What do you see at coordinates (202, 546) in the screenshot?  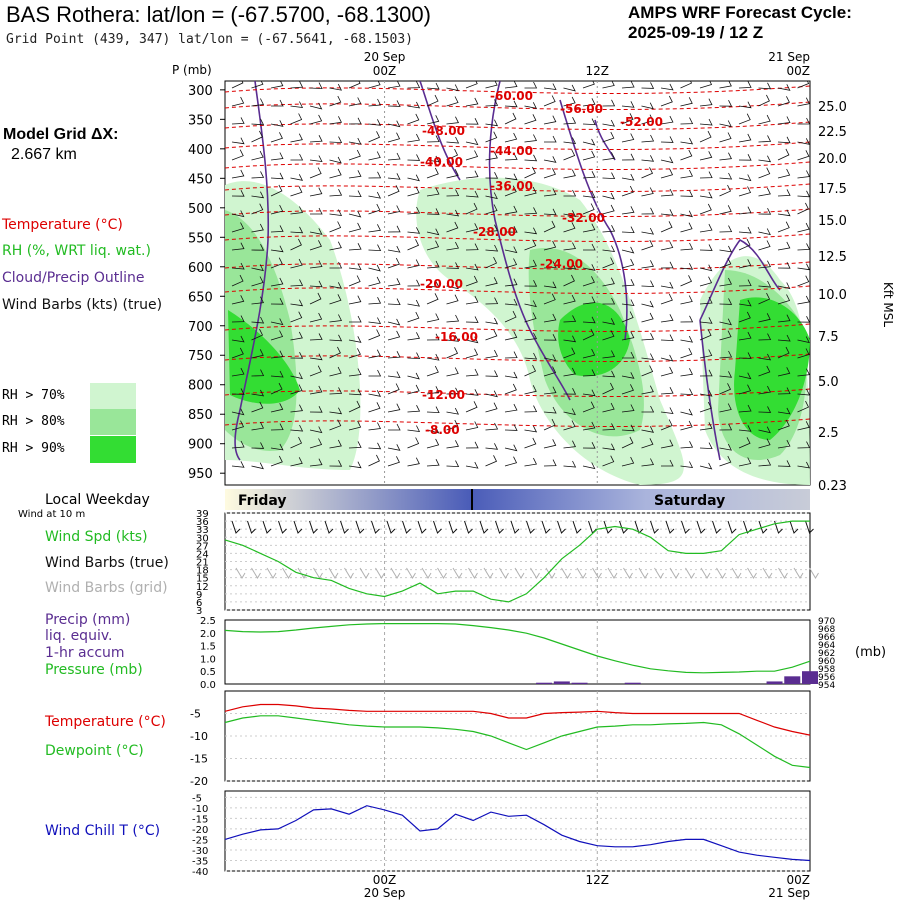 I see `wind-tick-label: 27` at bounding box center [202, 546].